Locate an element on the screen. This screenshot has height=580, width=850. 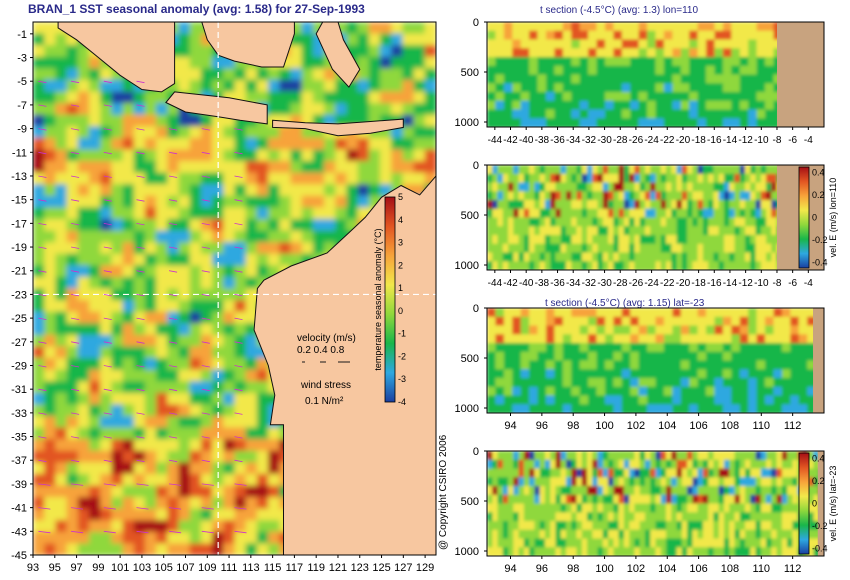
panel-x-tick-label: -42 is located at coordinates (510, 140).